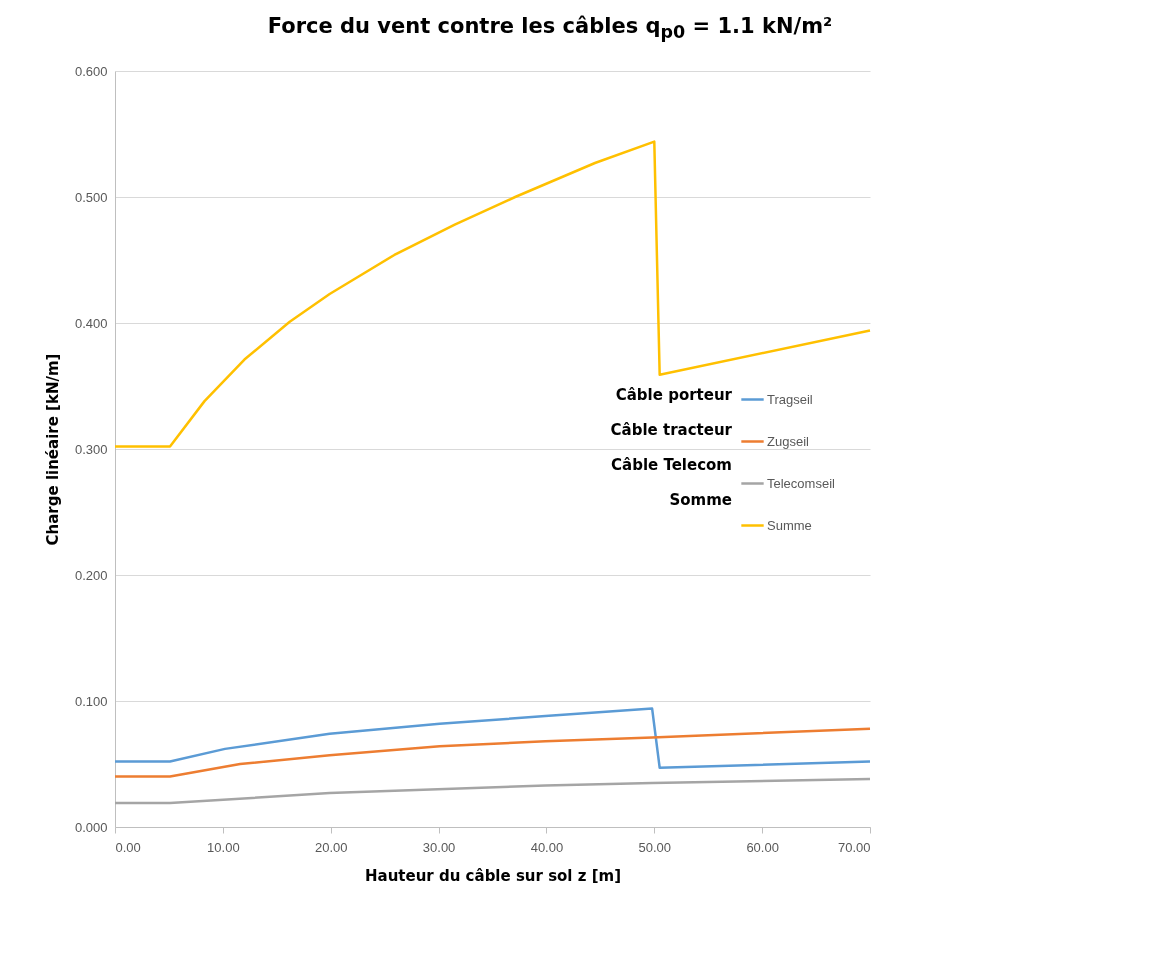 This screenshot has width=1168, height=959. What do you see at coordinates (762, 847) in the screenshot?
I see `x-tick-label: 60.00` at bounding box center [762, 847].